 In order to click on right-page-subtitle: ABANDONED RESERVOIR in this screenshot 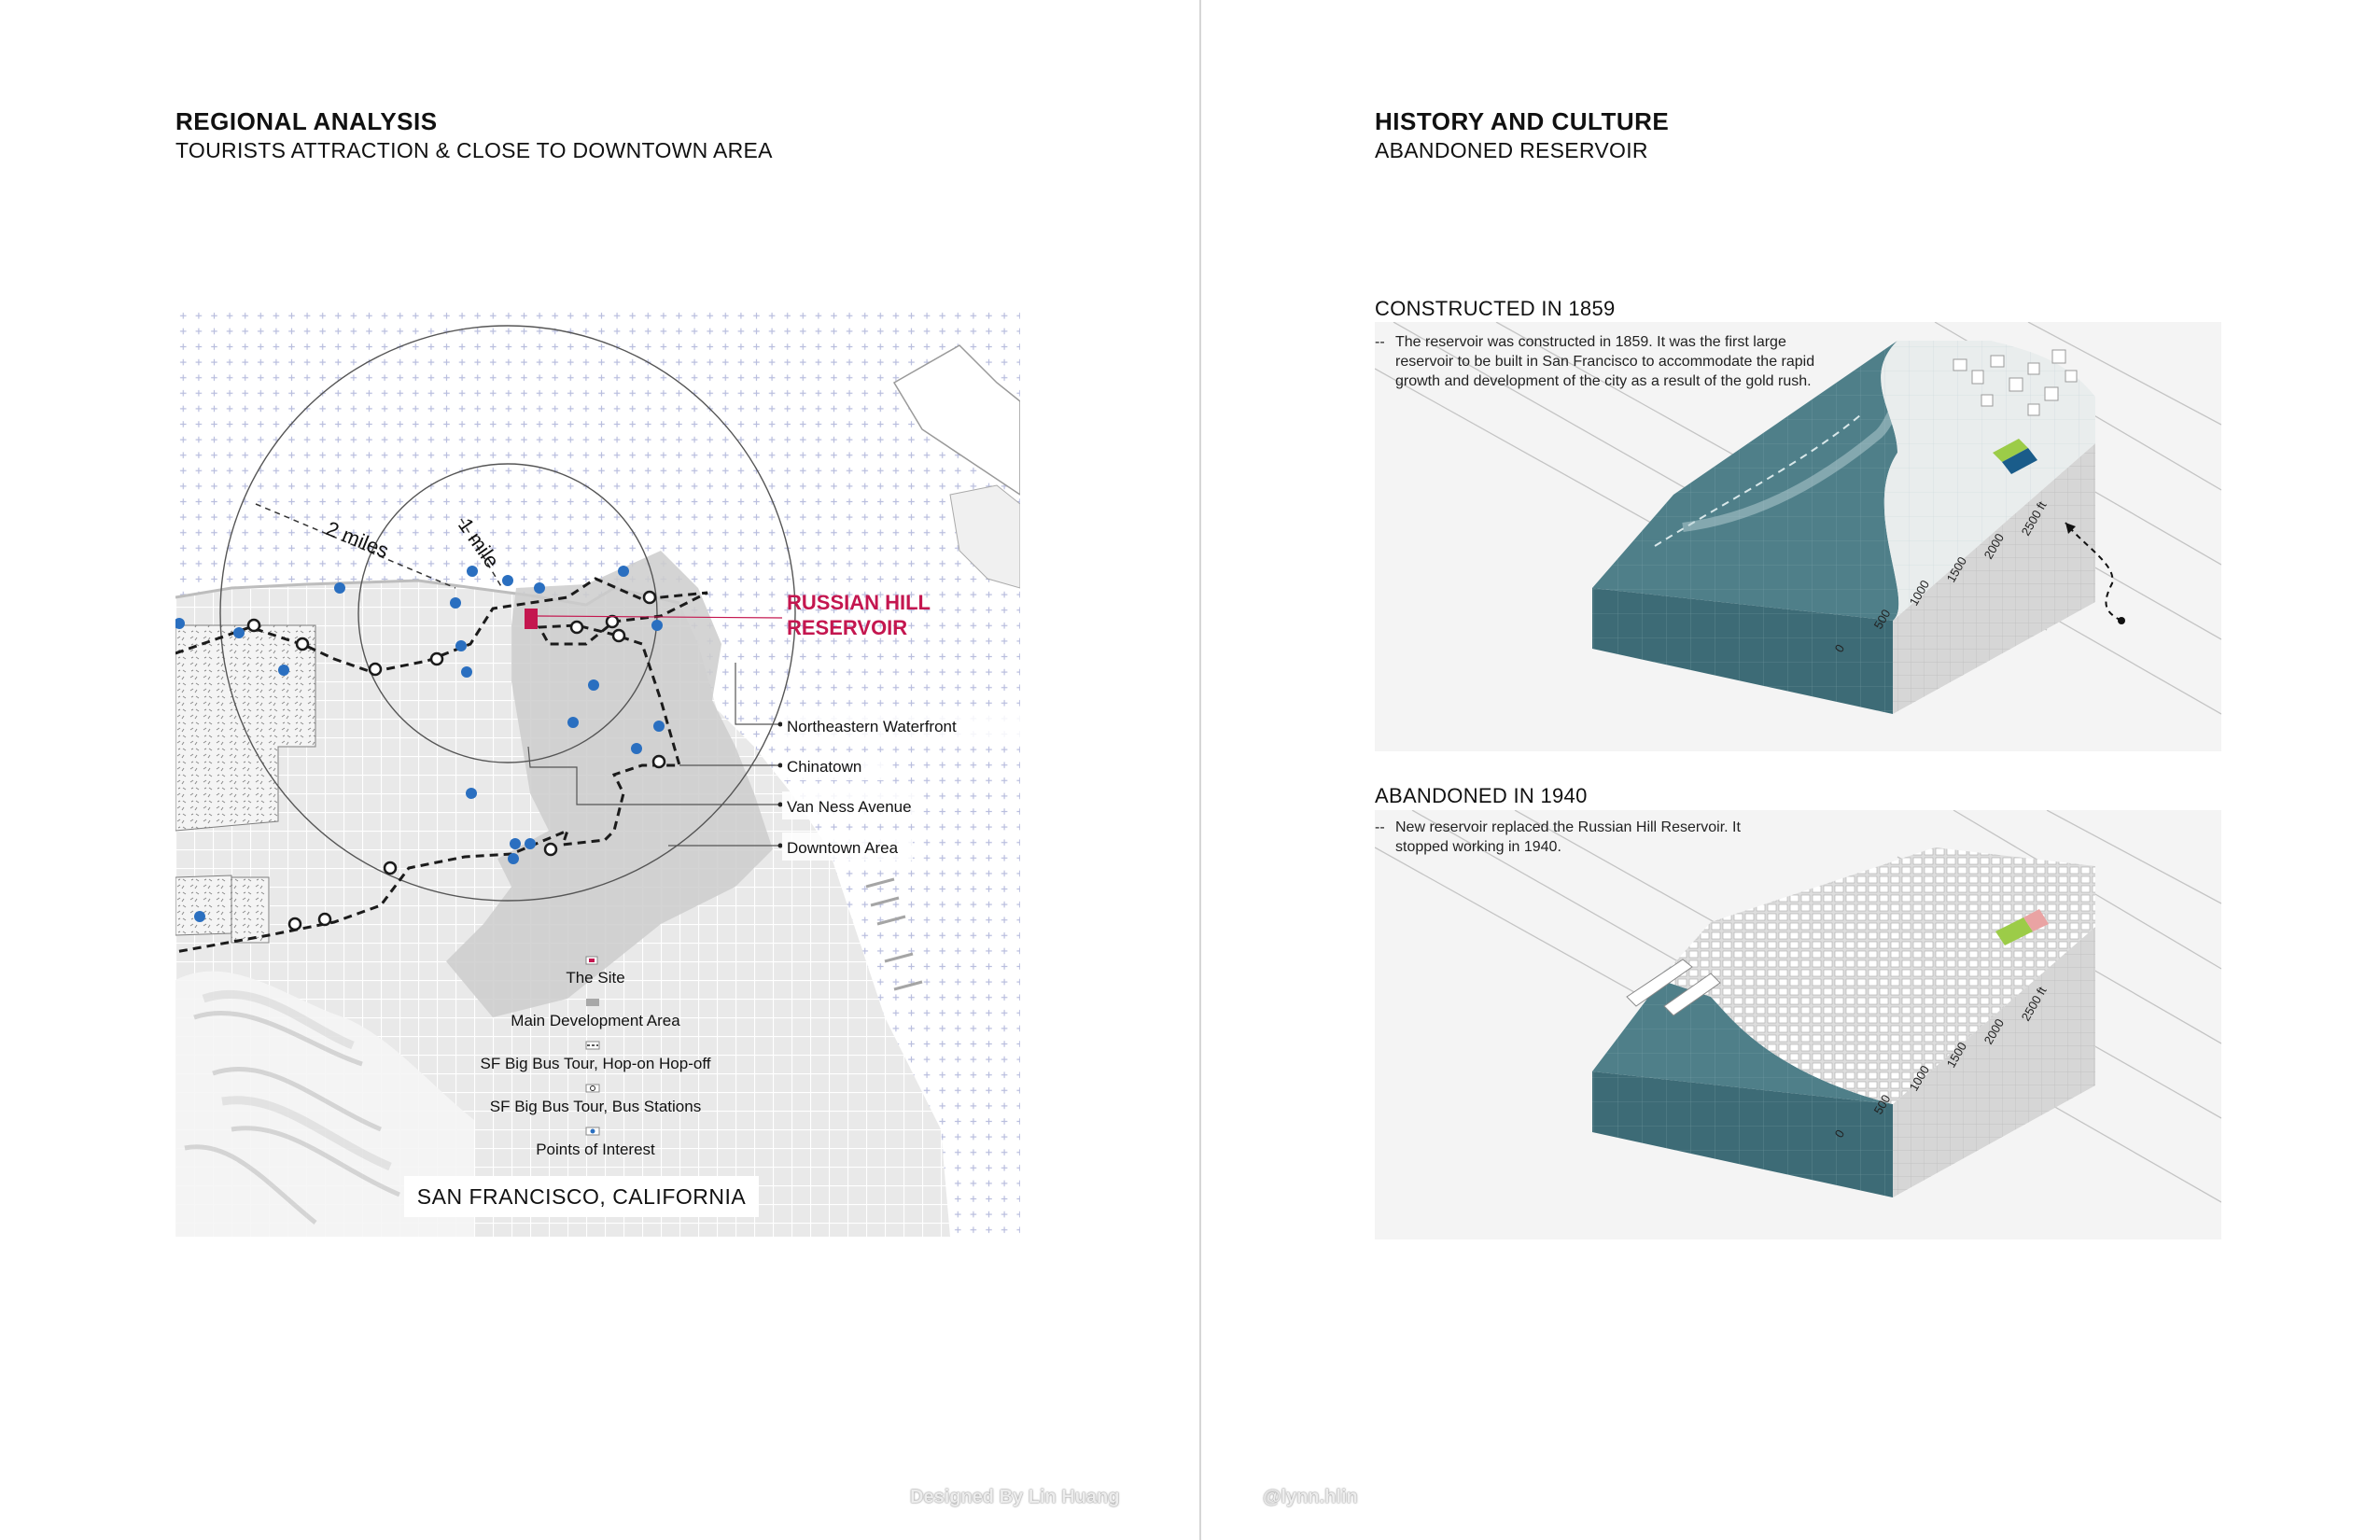, I will do `click(1511, 150)`.